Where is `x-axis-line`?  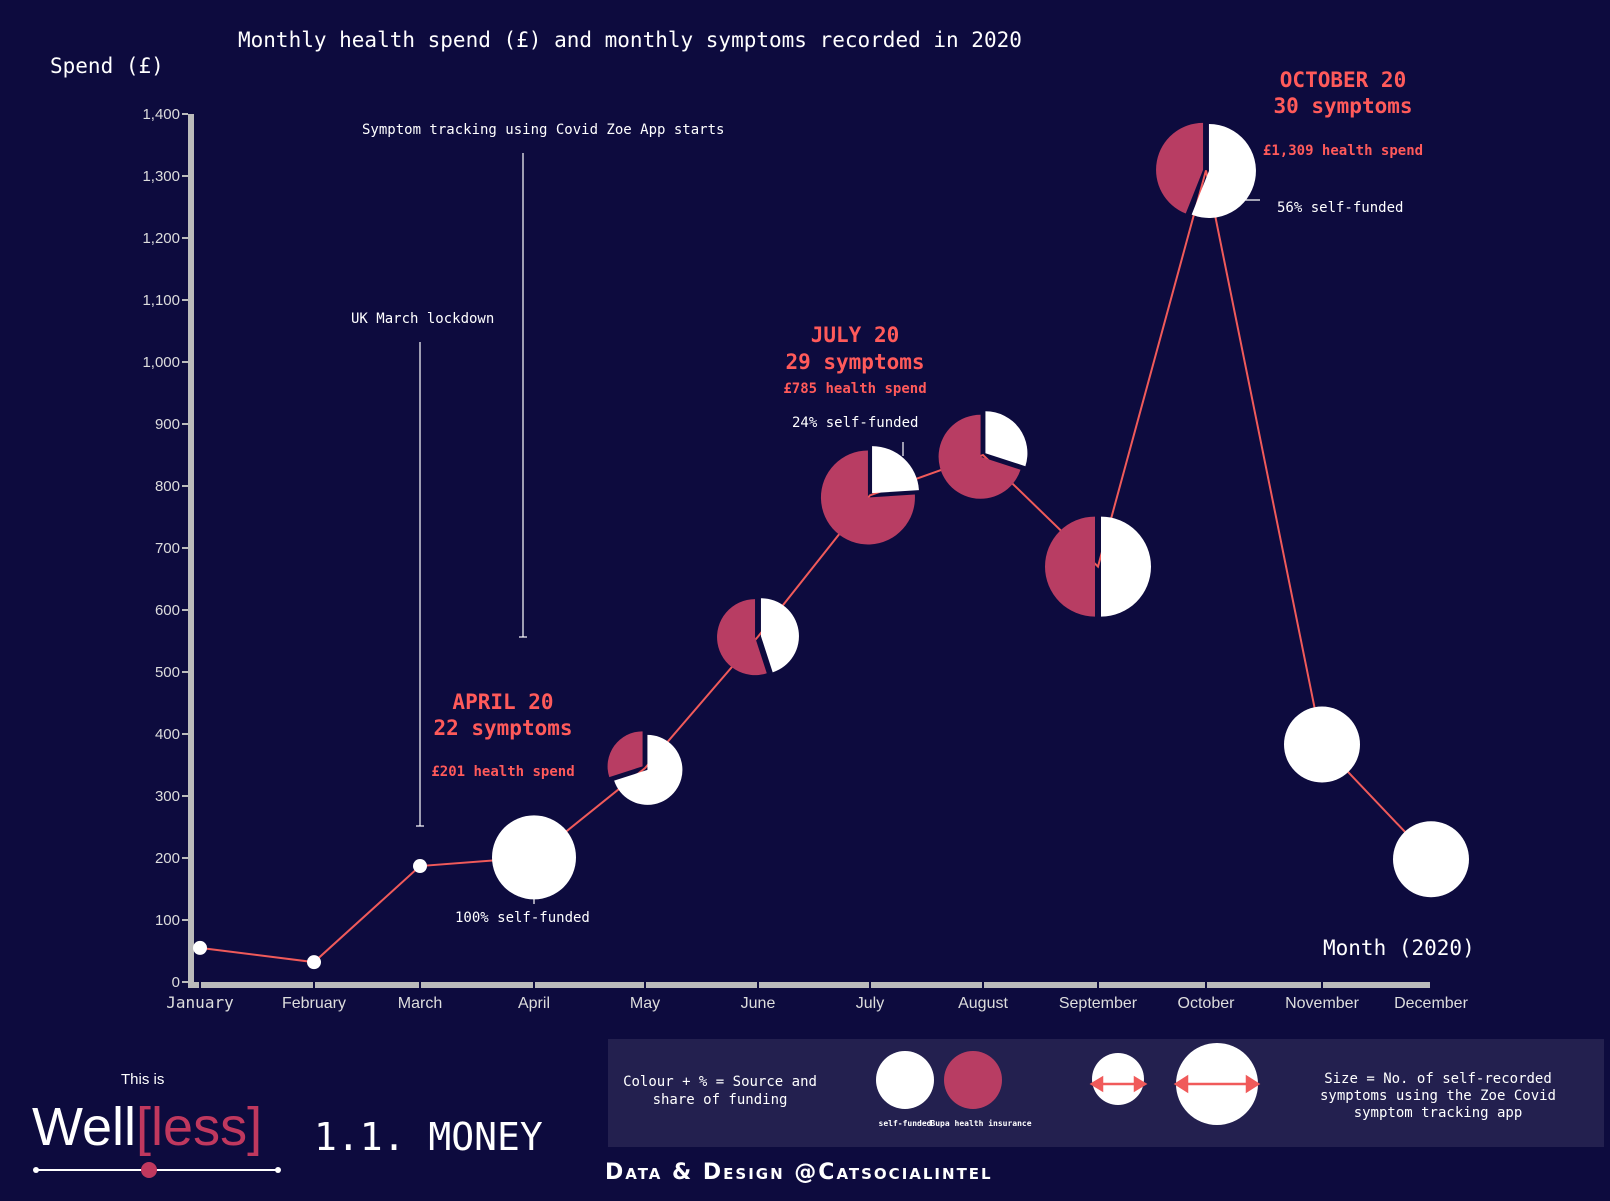
x-axis-line is located at coordinates (810, 985).